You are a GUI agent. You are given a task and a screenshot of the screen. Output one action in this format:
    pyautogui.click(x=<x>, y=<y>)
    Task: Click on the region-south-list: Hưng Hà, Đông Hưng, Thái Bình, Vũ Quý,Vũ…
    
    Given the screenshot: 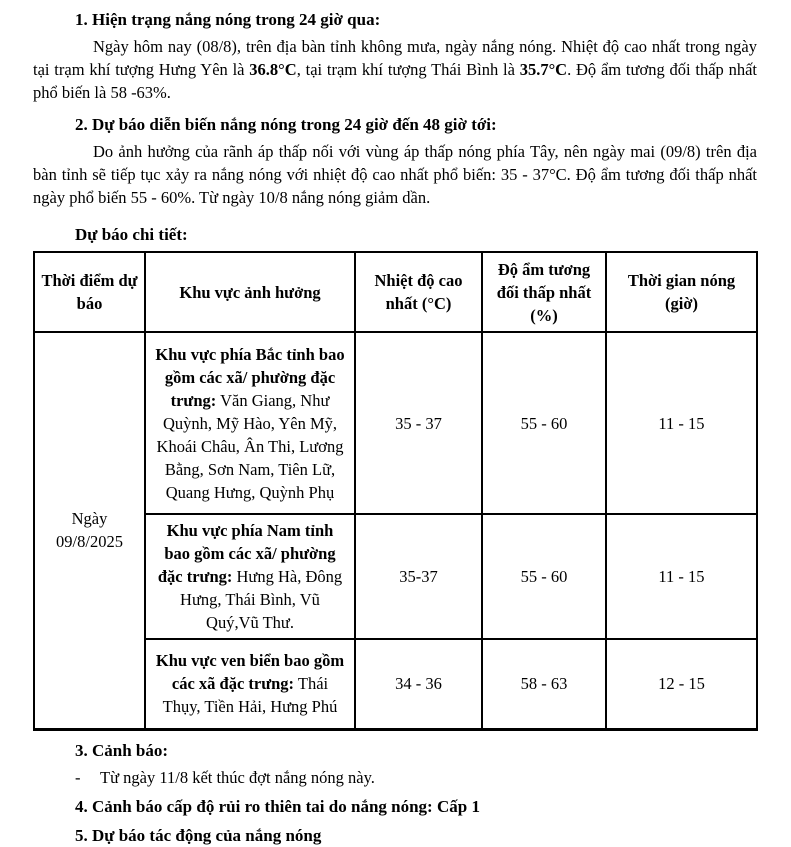 What is the action you would take?
    pyautogui.click(x=261, y=599)
    